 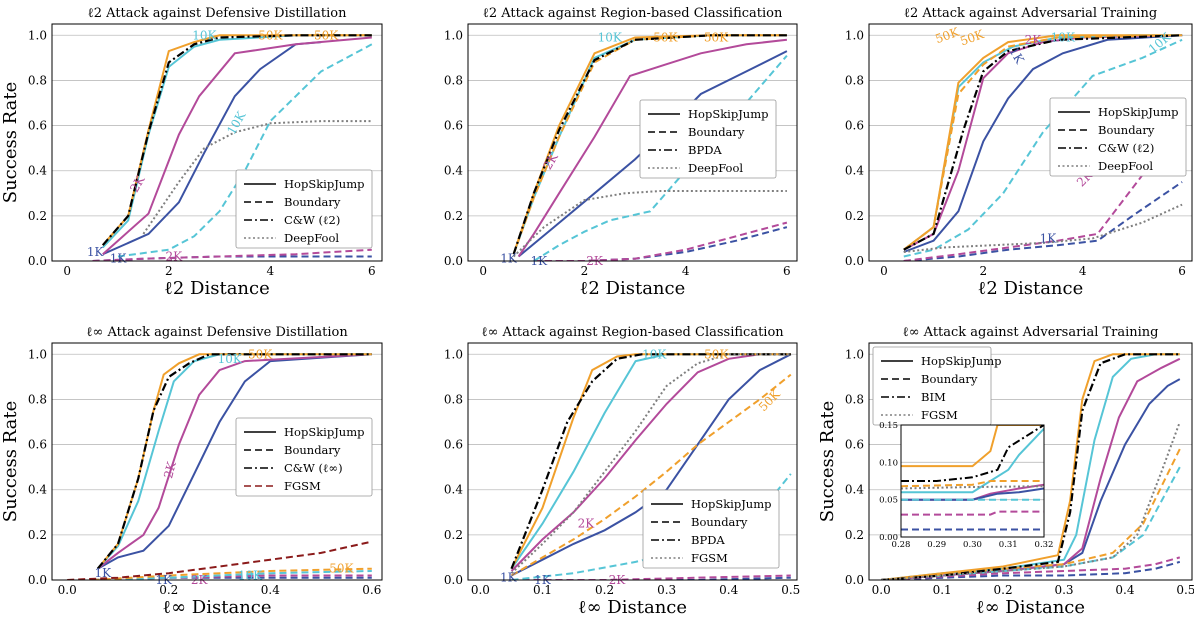 I want to click on x-tick-label: 0.5, so click(x=1185, y=590).